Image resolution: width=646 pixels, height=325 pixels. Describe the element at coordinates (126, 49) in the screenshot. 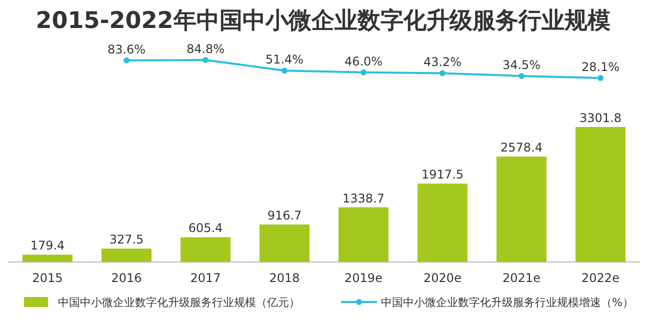

I see `data-label: 83.6%` at that location.